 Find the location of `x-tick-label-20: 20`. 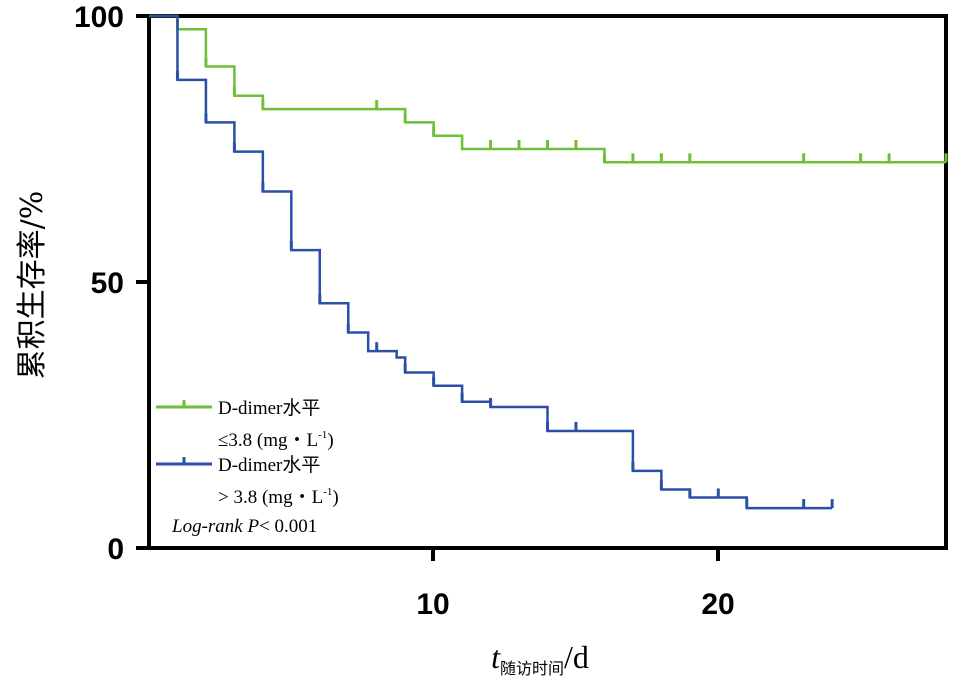

x-tick-label-20: 20 is located at coordinates (717, 604).